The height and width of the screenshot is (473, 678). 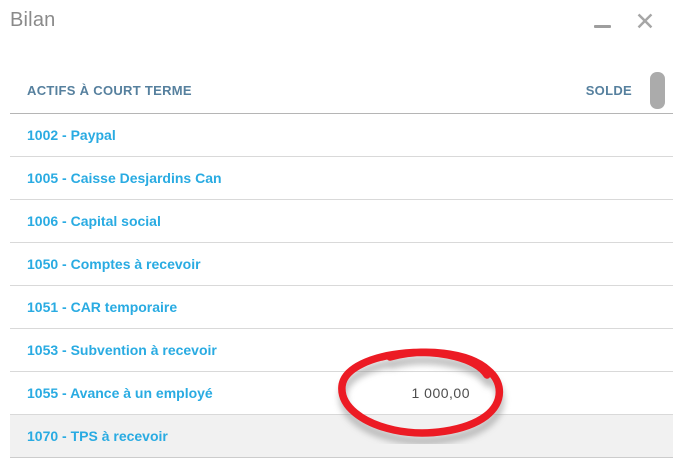 What do you see at coordinates (341, 307) in the screenshot?
I see `table-row: 1051 - CAR temporaire` at bounding box center [341, 307].